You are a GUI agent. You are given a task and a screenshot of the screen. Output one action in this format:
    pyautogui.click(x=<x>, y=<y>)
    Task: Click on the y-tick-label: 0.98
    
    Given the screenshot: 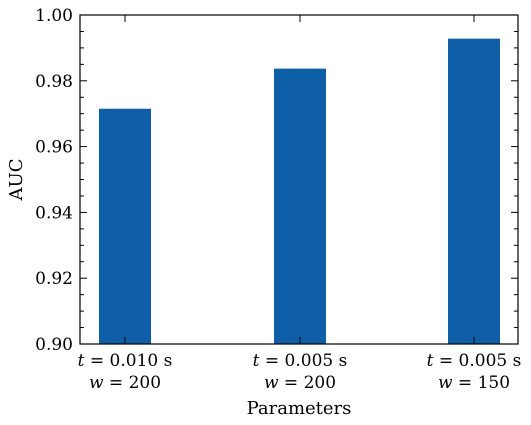 What is the action you would take?
    pyautogui.click(x=54, y=82)
    